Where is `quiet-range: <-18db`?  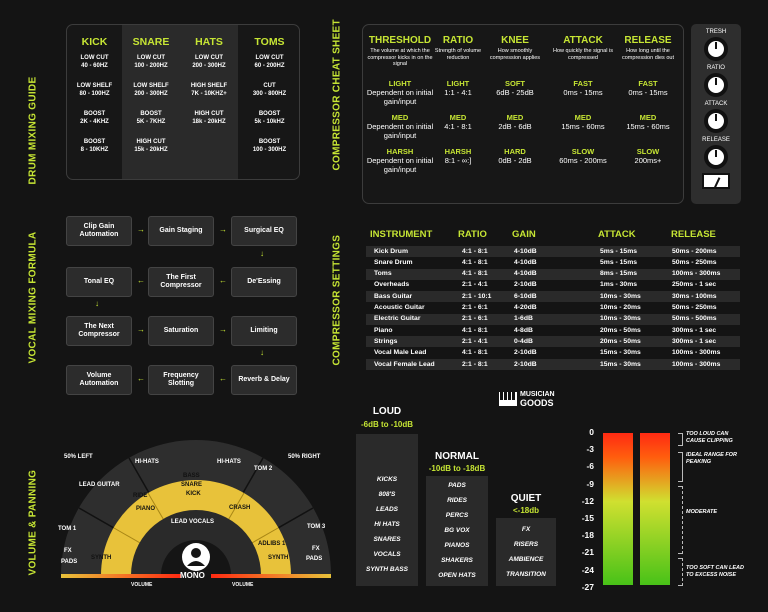
quiet-range: <-18db is located at coordinates (525, 510).